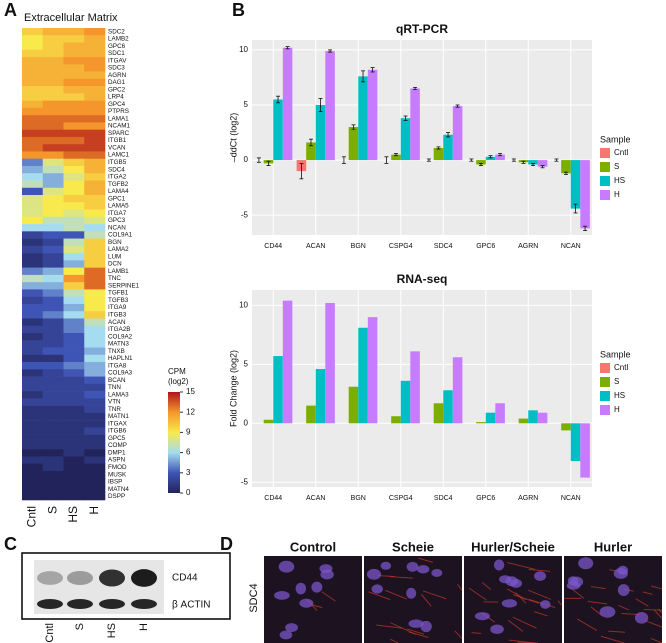  I want to click on colorbar-title: CPM, so click(177, 371).